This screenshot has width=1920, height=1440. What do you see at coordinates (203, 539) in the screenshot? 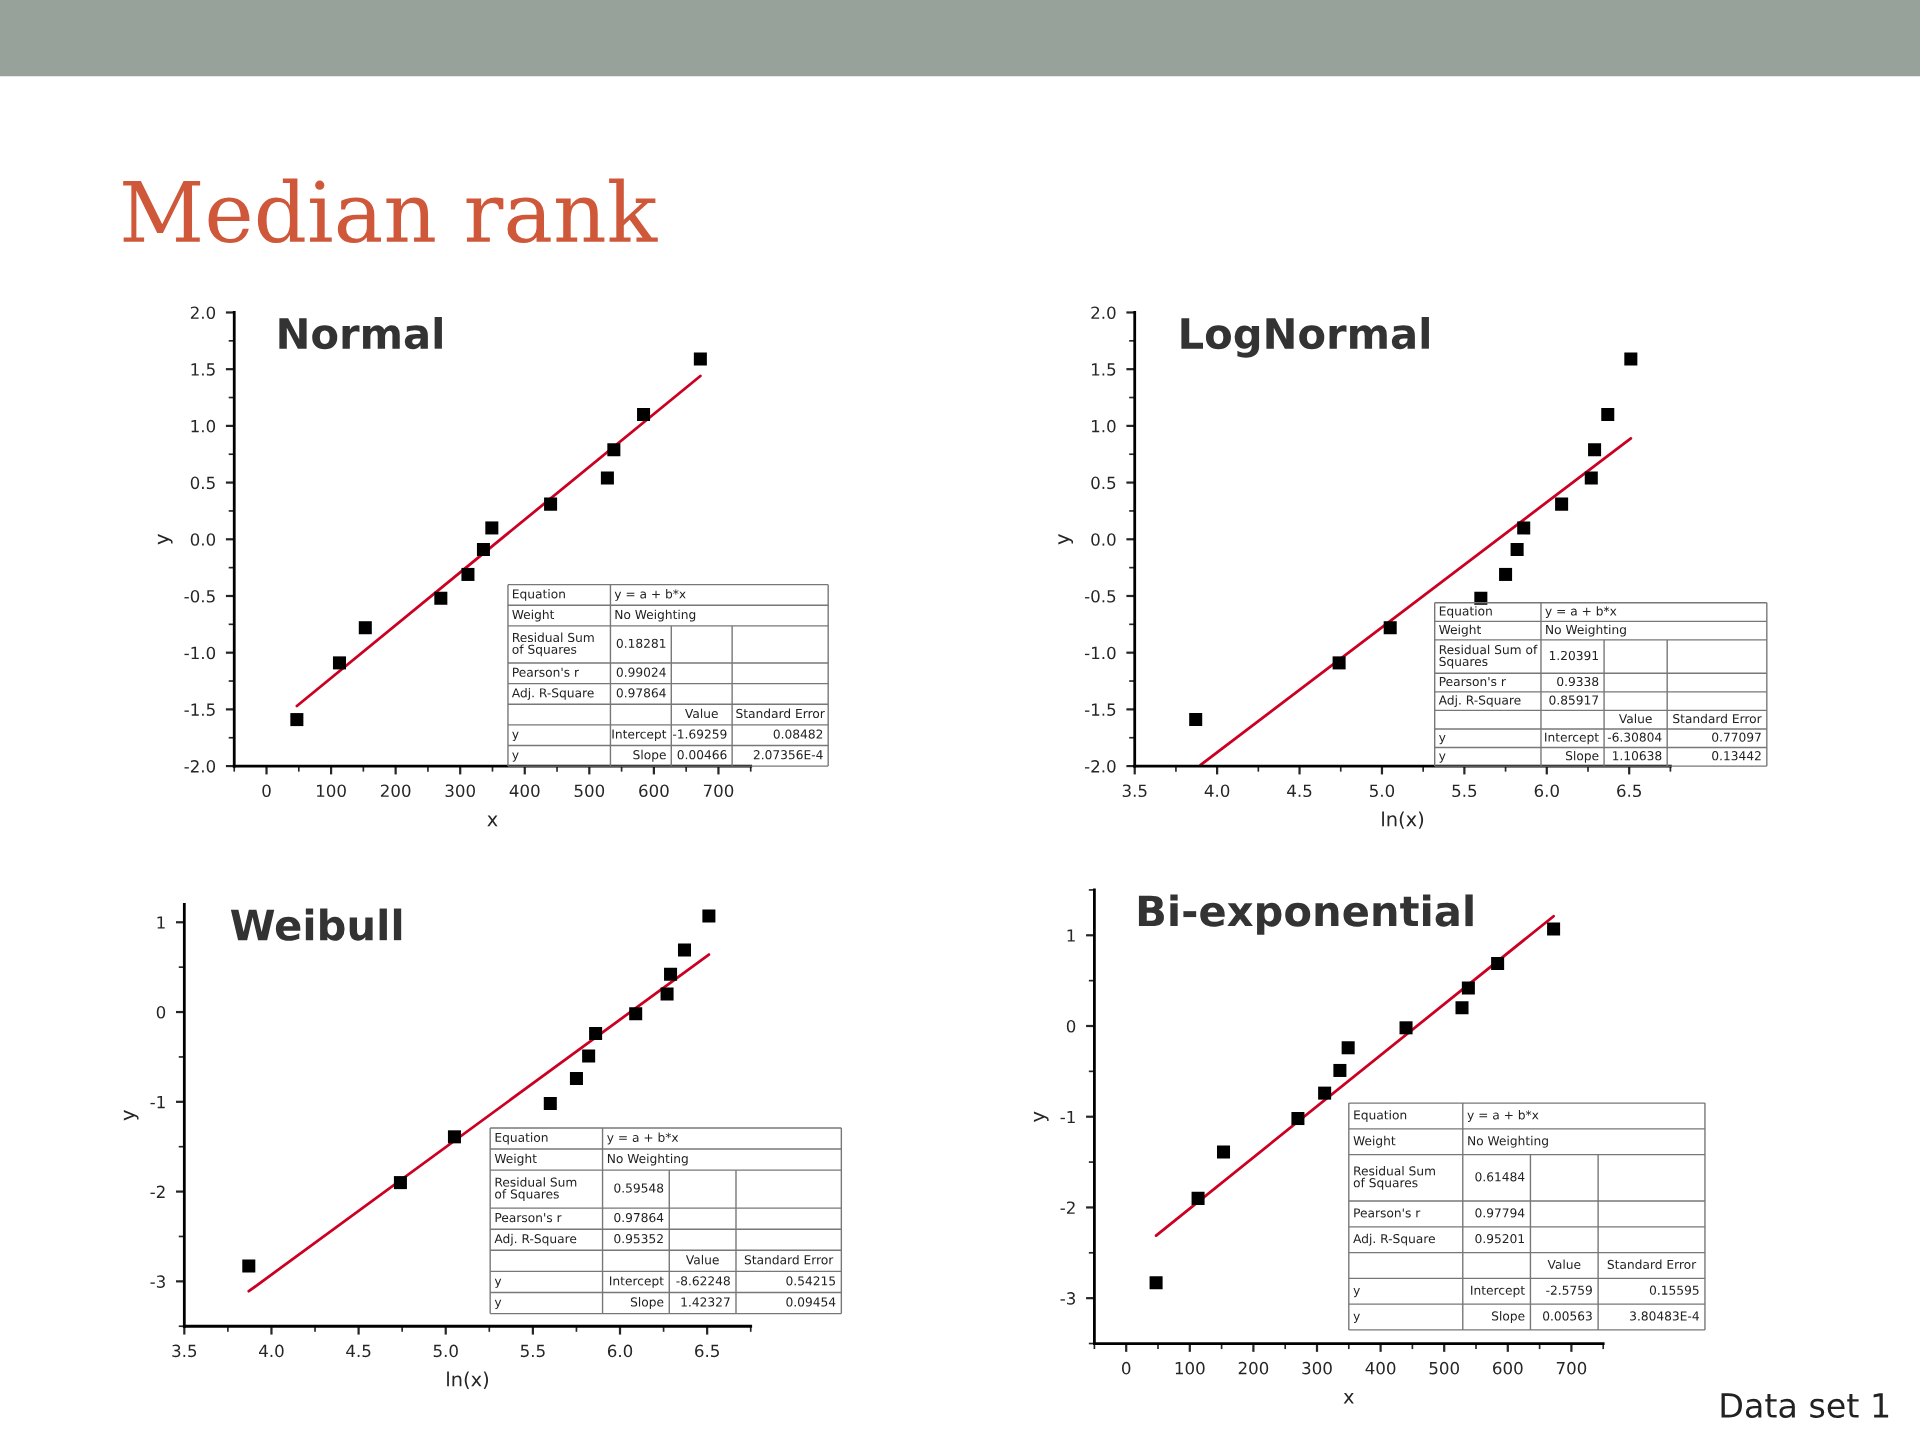
I see `y-tick-label: 0.0` at bounding box center [203, 539].